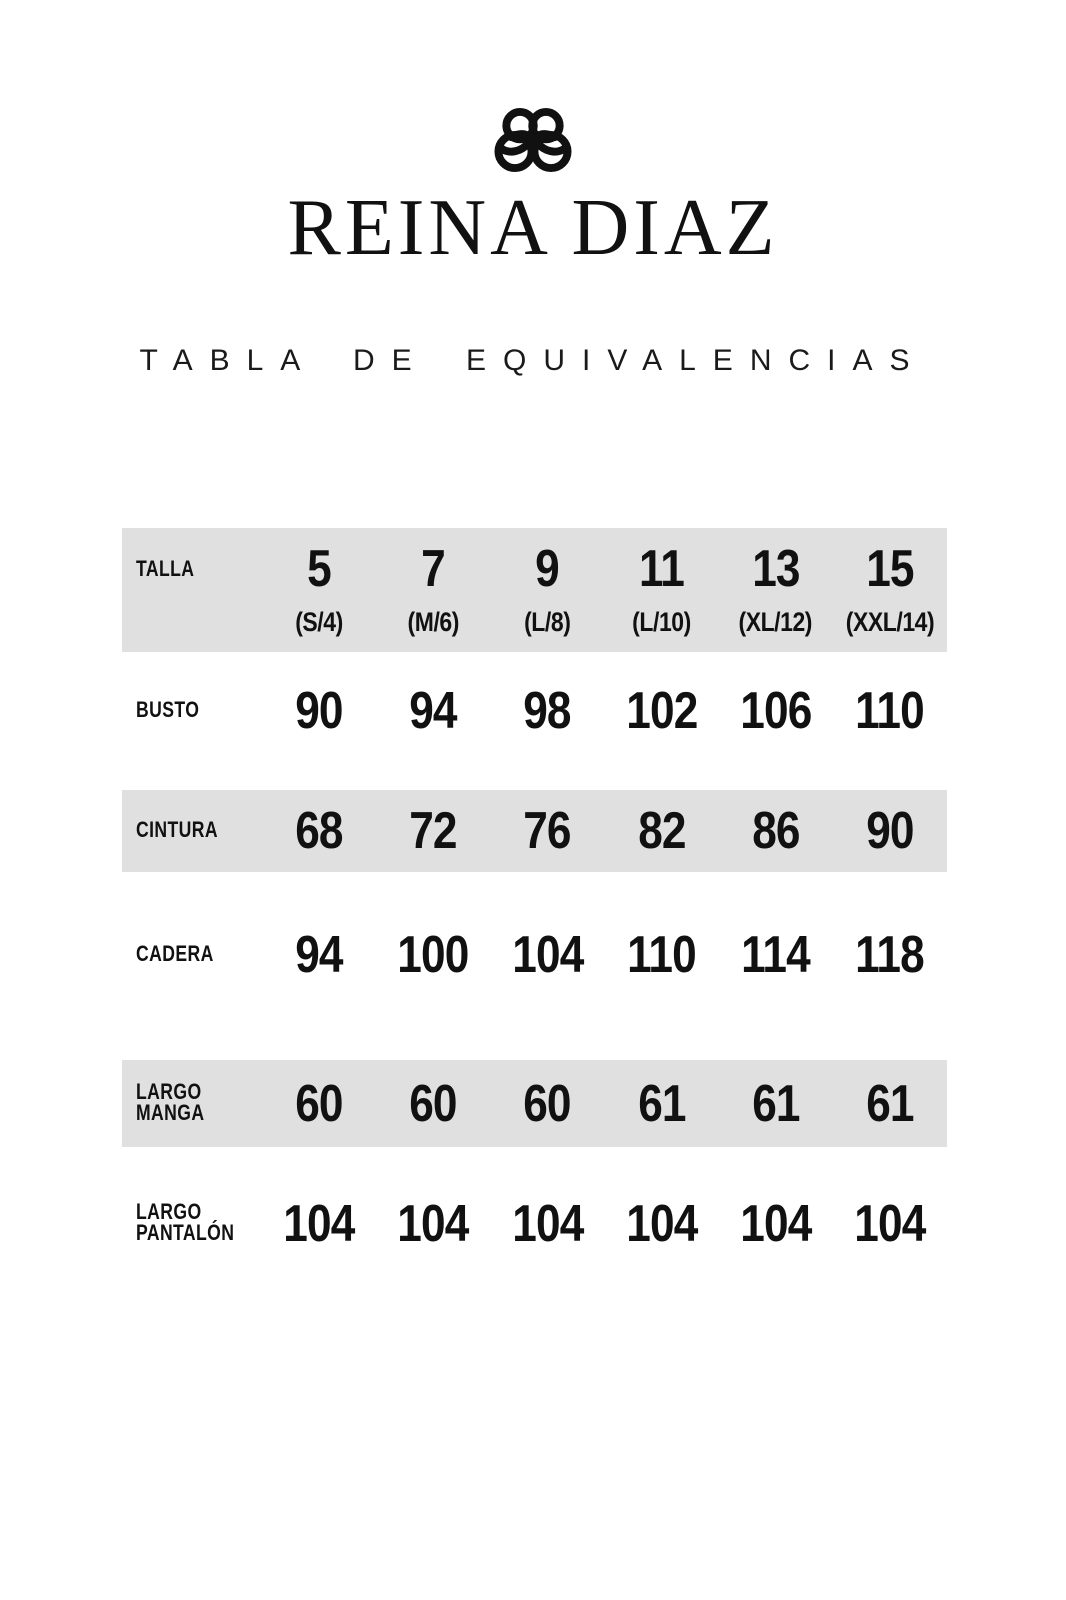  What do you see at coordinates (776, 955) in the screenshot?
I see `measurement-value: 114` at bounding box center [776, 955].